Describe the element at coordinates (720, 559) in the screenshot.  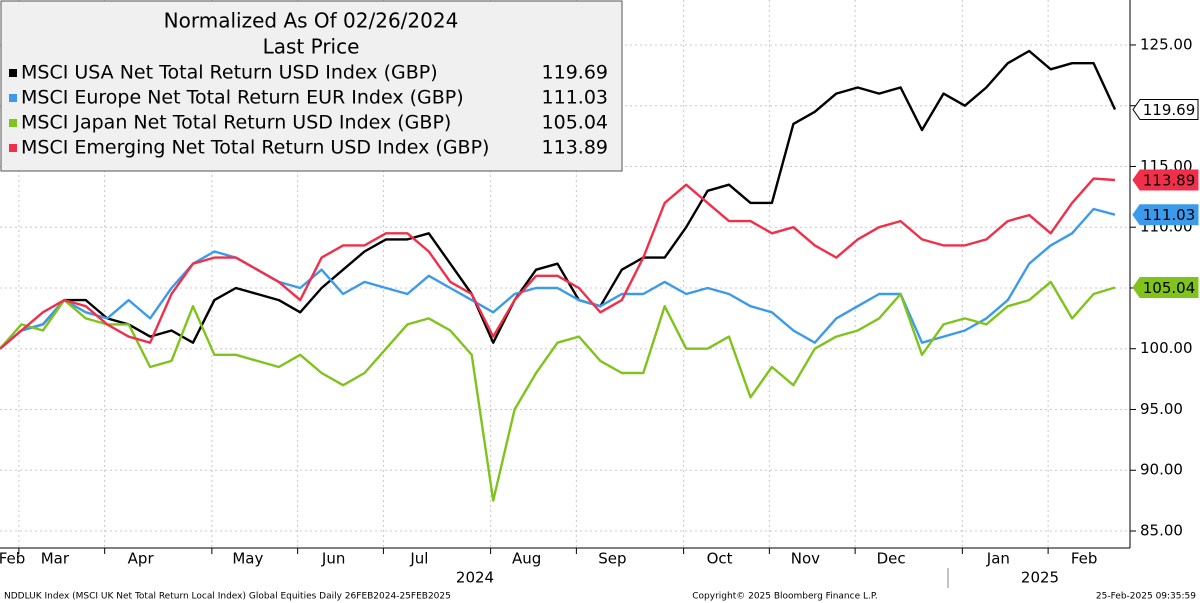
I see `x-tick-label: Oct` at that location.